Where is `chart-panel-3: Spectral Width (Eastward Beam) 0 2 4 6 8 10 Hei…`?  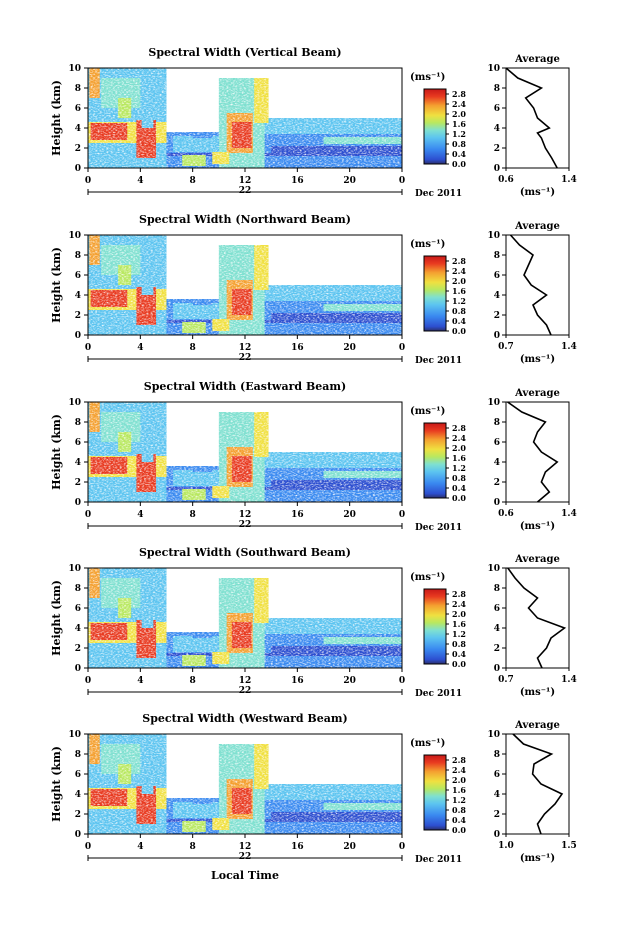 chart-panel-3: Spectral Width (Eastward Beam) 0 2 4 6 8 10 Hei… is located at coordinates (313, 456).